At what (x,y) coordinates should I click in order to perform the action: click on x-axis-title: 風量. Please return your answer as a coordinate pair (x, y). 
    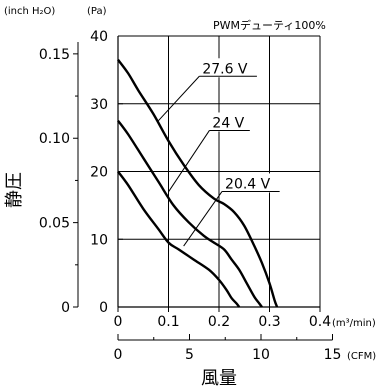
    Looking at the image, I should click on (219, 378).